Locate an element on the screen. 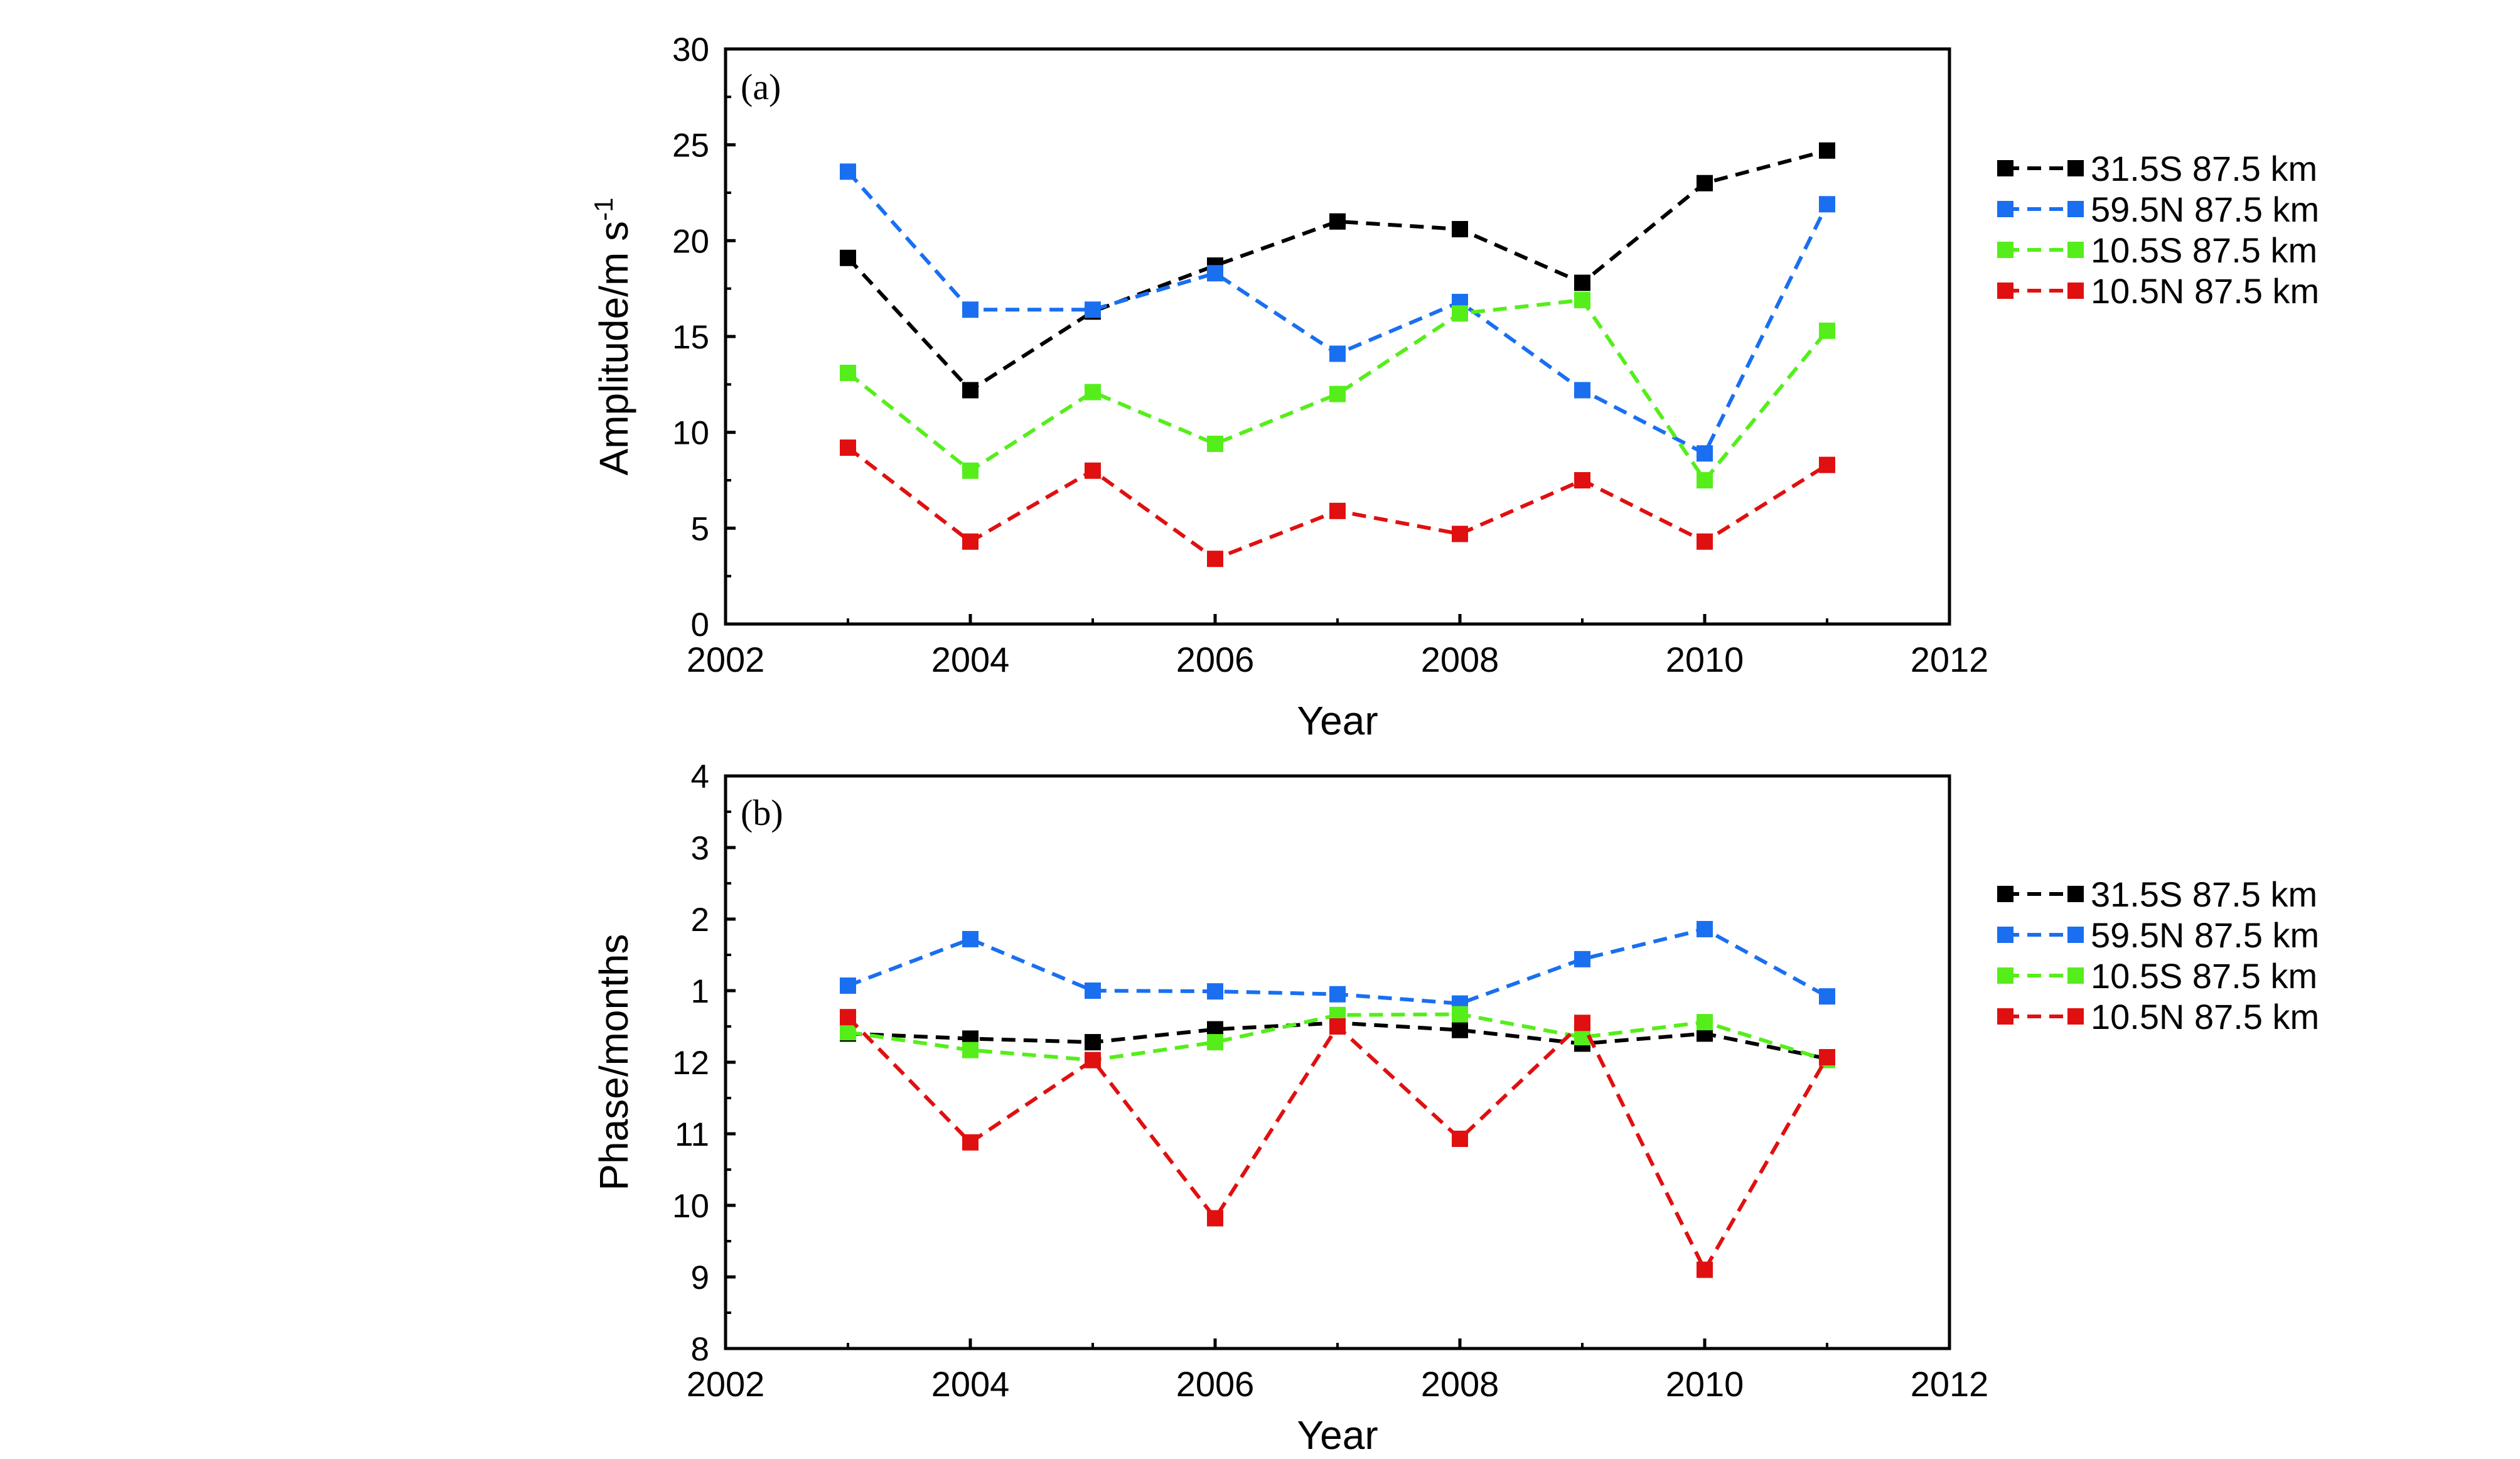 The image size is (2520, 1459). panel-b-x-tick-label: 2010 is located at coordinates (1705, 1384).